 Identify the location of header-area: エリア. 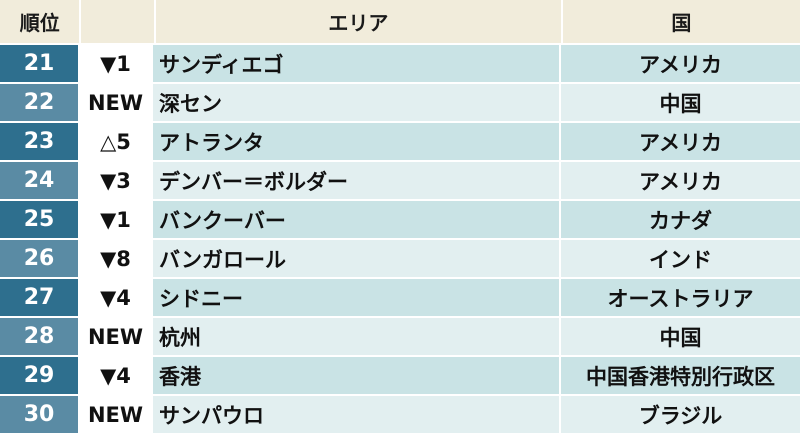
(359, 21).